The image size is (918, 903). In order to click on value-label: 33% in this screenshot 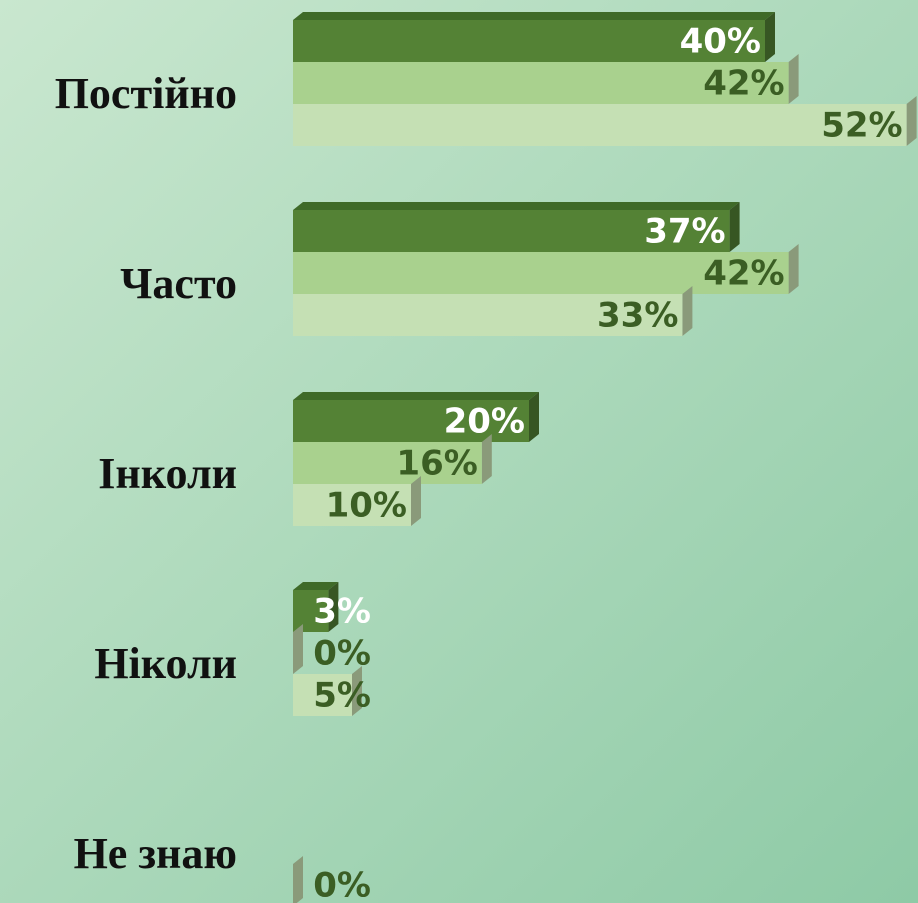, I will do `click(637, 316)`.